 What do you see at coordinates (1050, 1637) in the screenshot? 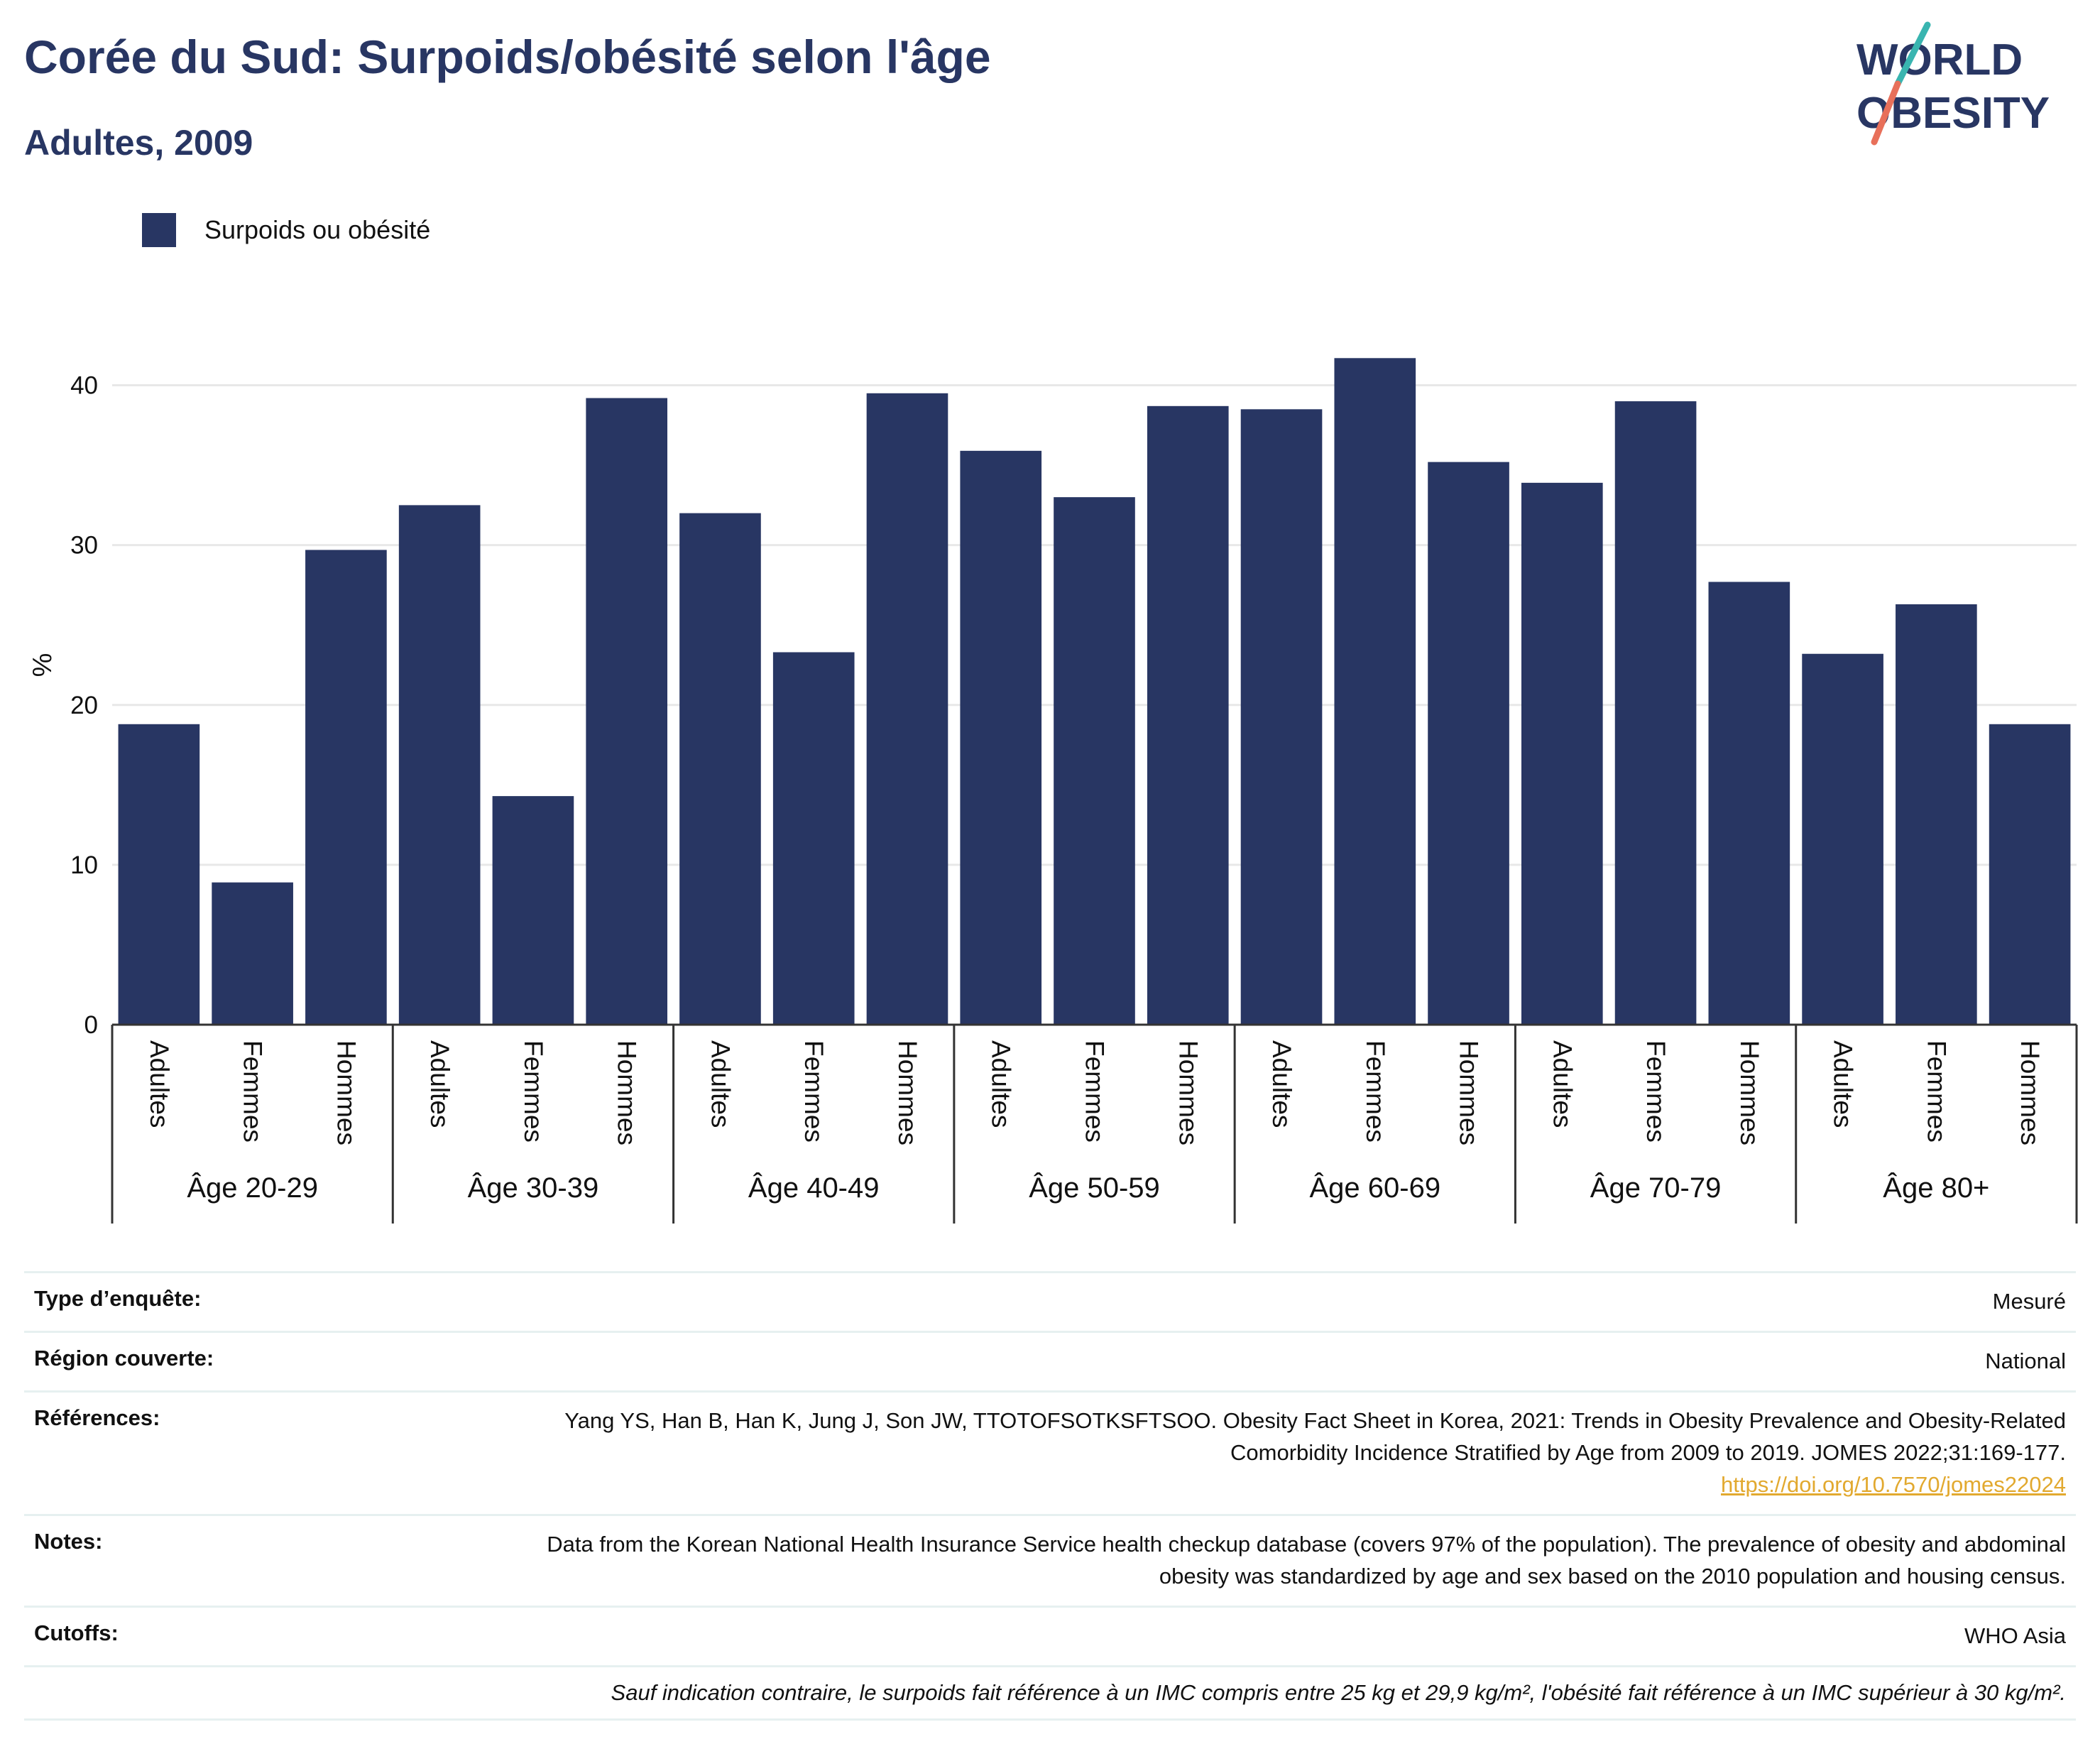
I see `info-row-cutoffs: Cutoffs: WHO Asia` at bounding box center [1050, 1637].